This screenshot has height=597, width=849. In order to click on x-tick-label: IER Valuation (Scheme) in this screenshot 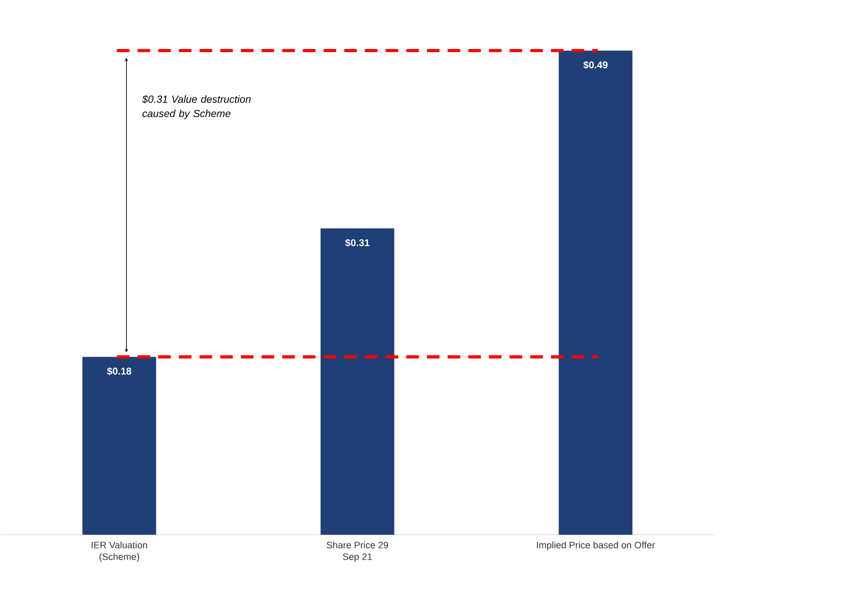, I will do `click(120, 552)`.